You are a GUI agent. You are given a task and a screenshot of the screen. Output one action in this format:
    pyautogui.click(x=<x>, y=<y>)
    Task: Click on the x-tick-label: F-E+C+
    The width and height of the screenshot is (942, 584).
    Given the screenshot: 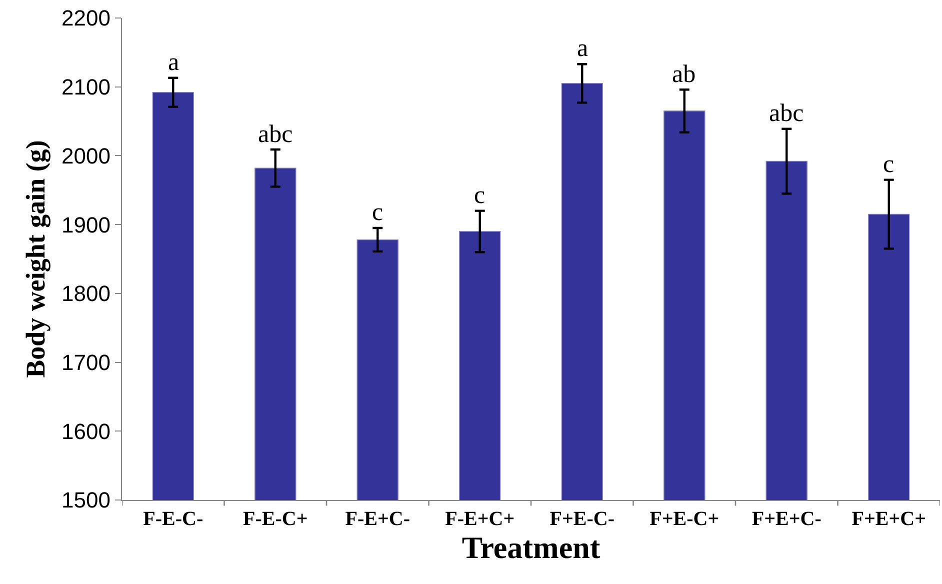 What is the action you would take?
    pyautogui.click(x=480, y=519)
    